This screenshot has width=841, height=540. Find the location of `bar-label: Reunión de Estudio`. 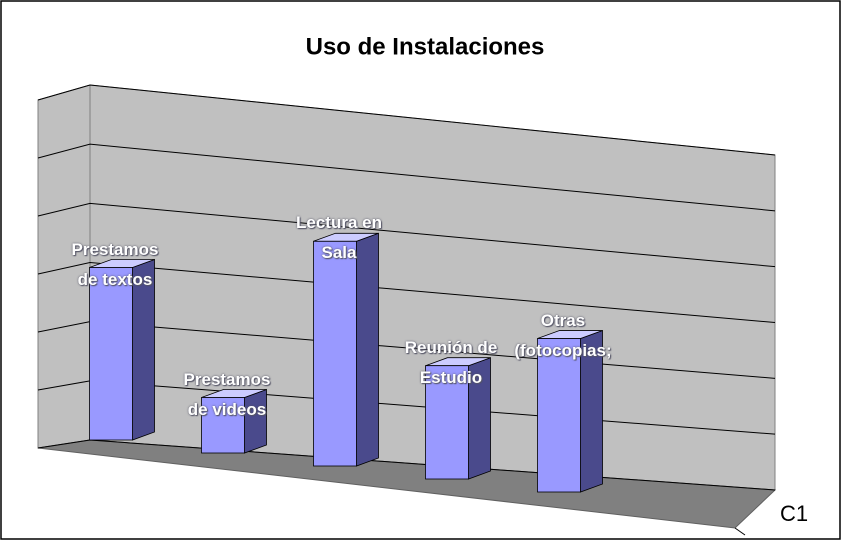

bar-label: Reunión de Estudio is located at coordinates (451, 362).